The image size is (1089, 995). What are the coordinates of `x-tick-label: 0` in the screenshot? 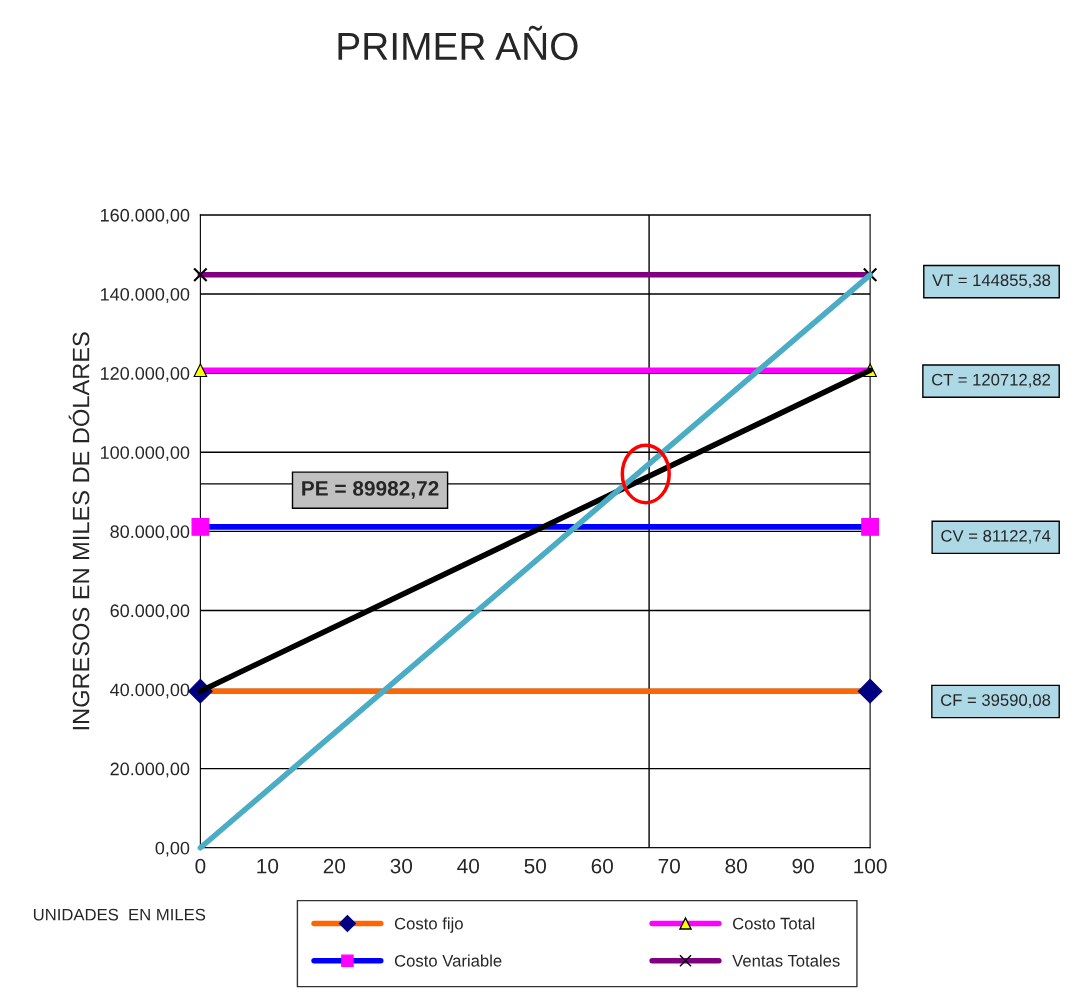 It's located at (200, 866).